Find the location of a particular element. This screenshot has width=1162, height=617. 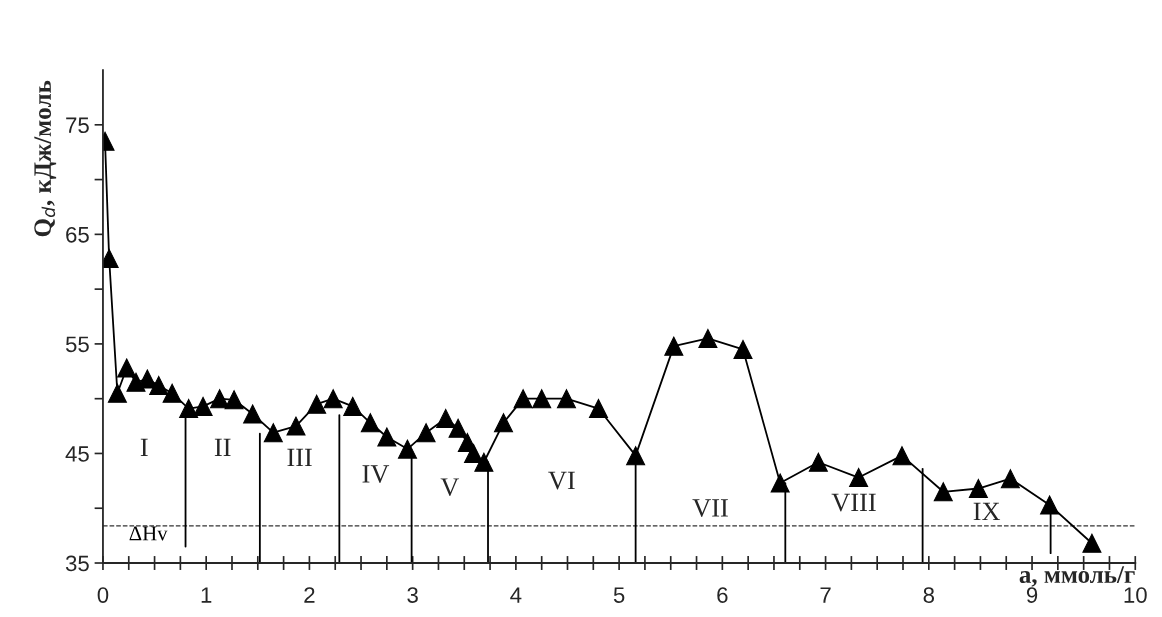

annotation: IX is located at coordinates (987, 511).